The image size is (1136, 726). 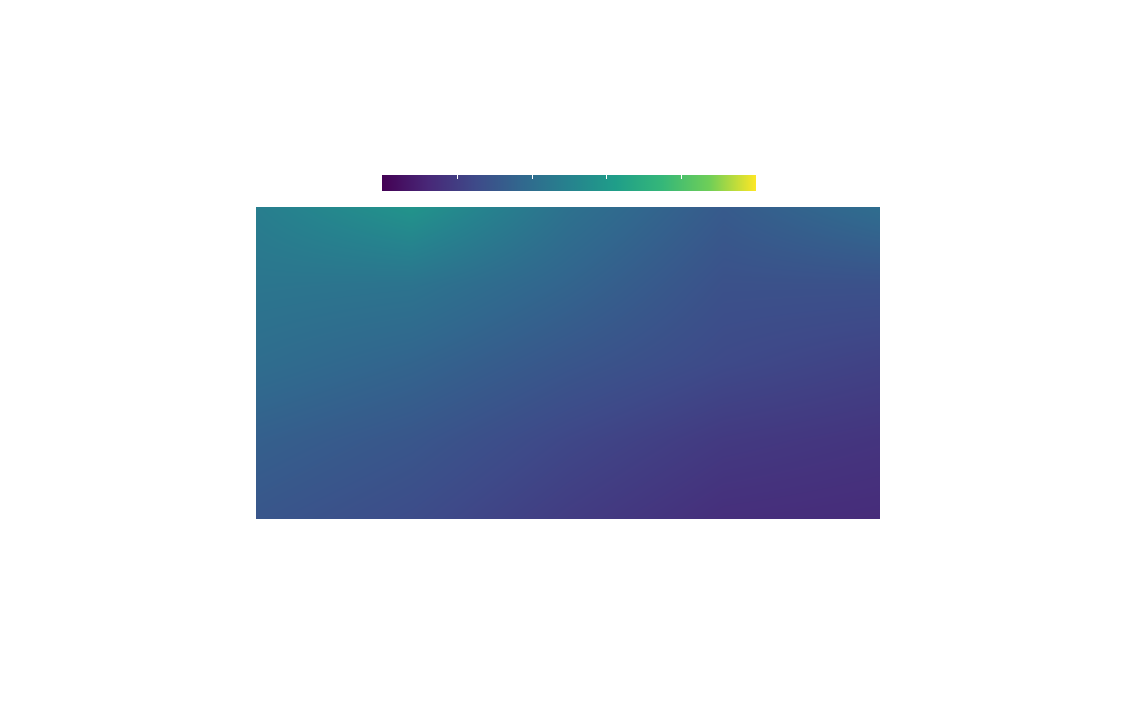 I want to click on colorbar-gradient, so click(x=569, y=183).